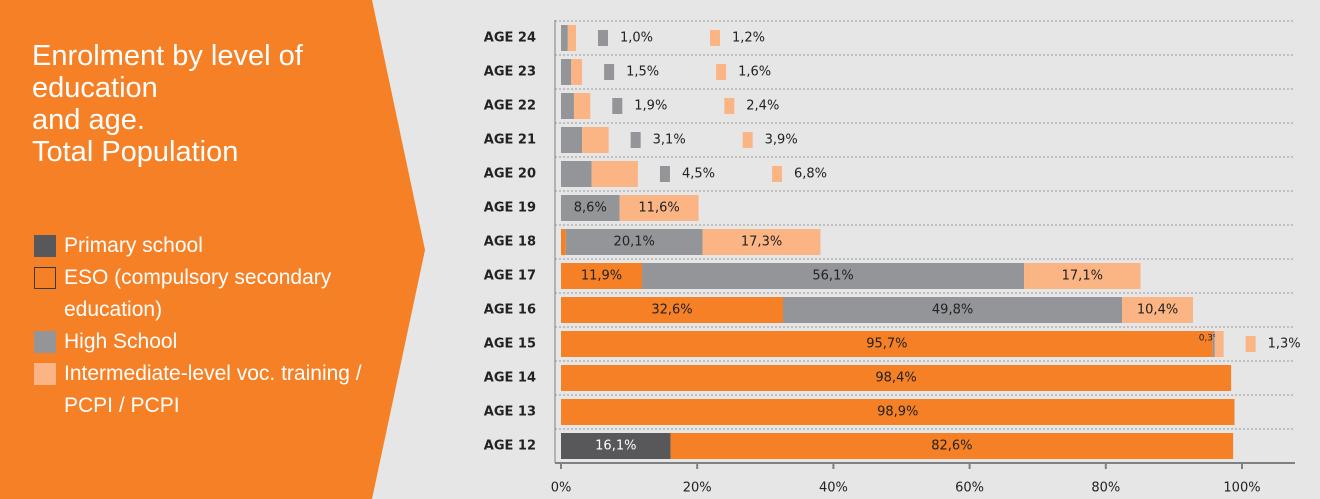 The width and height of the screenshot is (1320, 499). I want to click on y-tick-label: AGE 15, so click(510, 344).